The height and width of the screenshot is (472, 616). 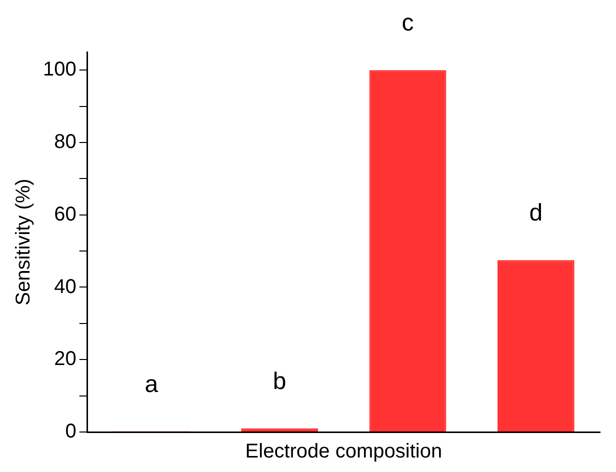 I want to click on y-tick-label: 100, so click(x=59, y=69).